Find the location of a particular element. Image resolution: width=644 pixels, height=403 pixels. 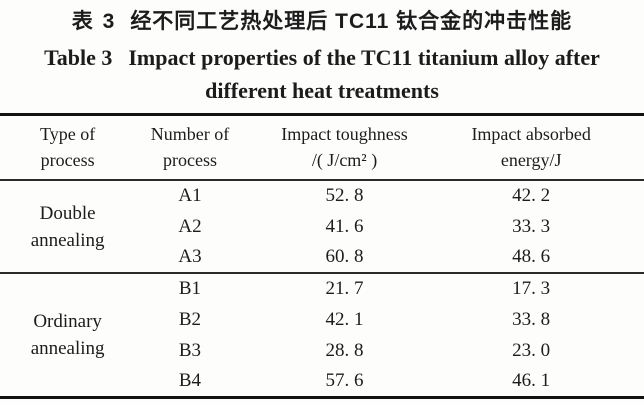

table-title-en-label: Table 3 is located at coordinates (78, 57).